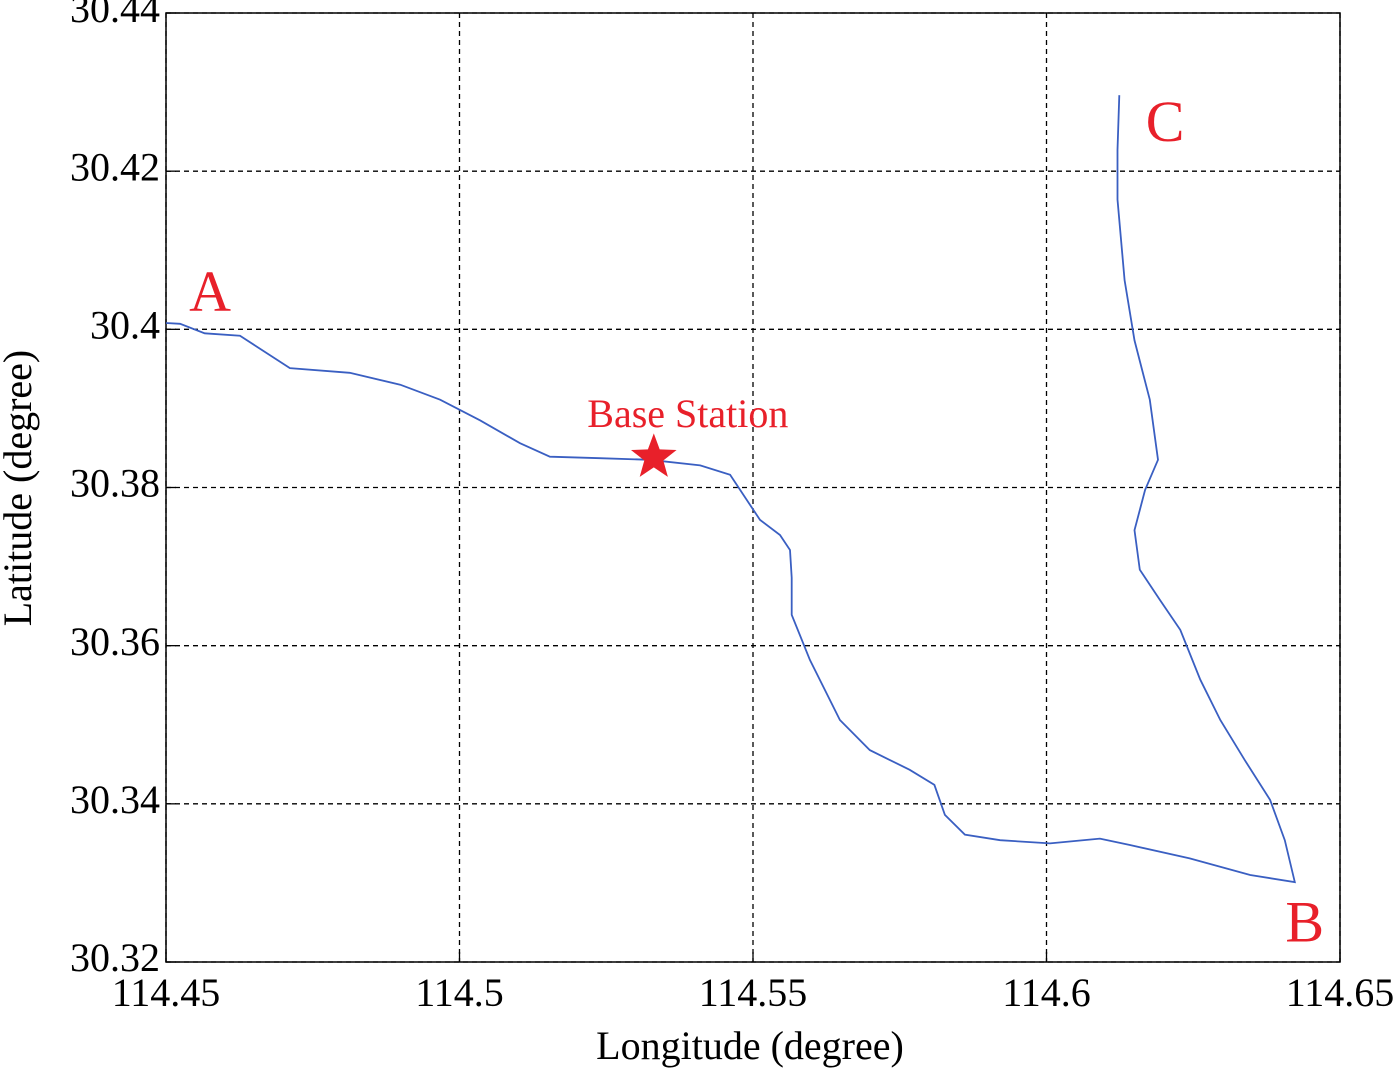  I want to click on y-tick-label: 30.4, so click(125, 325).